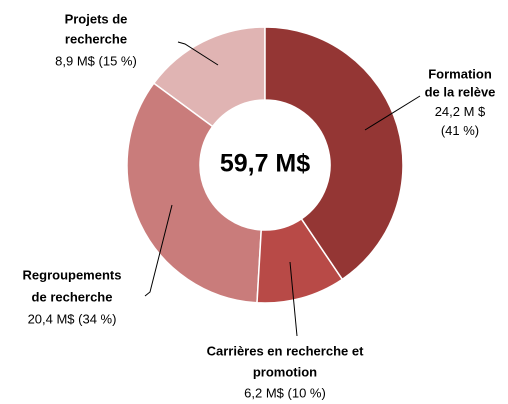 The height and width of the screenshot is (404, 508). Describe the element at coordinates (72, 274) in the screenshot. I see `category-label: Regroupements` at that location.